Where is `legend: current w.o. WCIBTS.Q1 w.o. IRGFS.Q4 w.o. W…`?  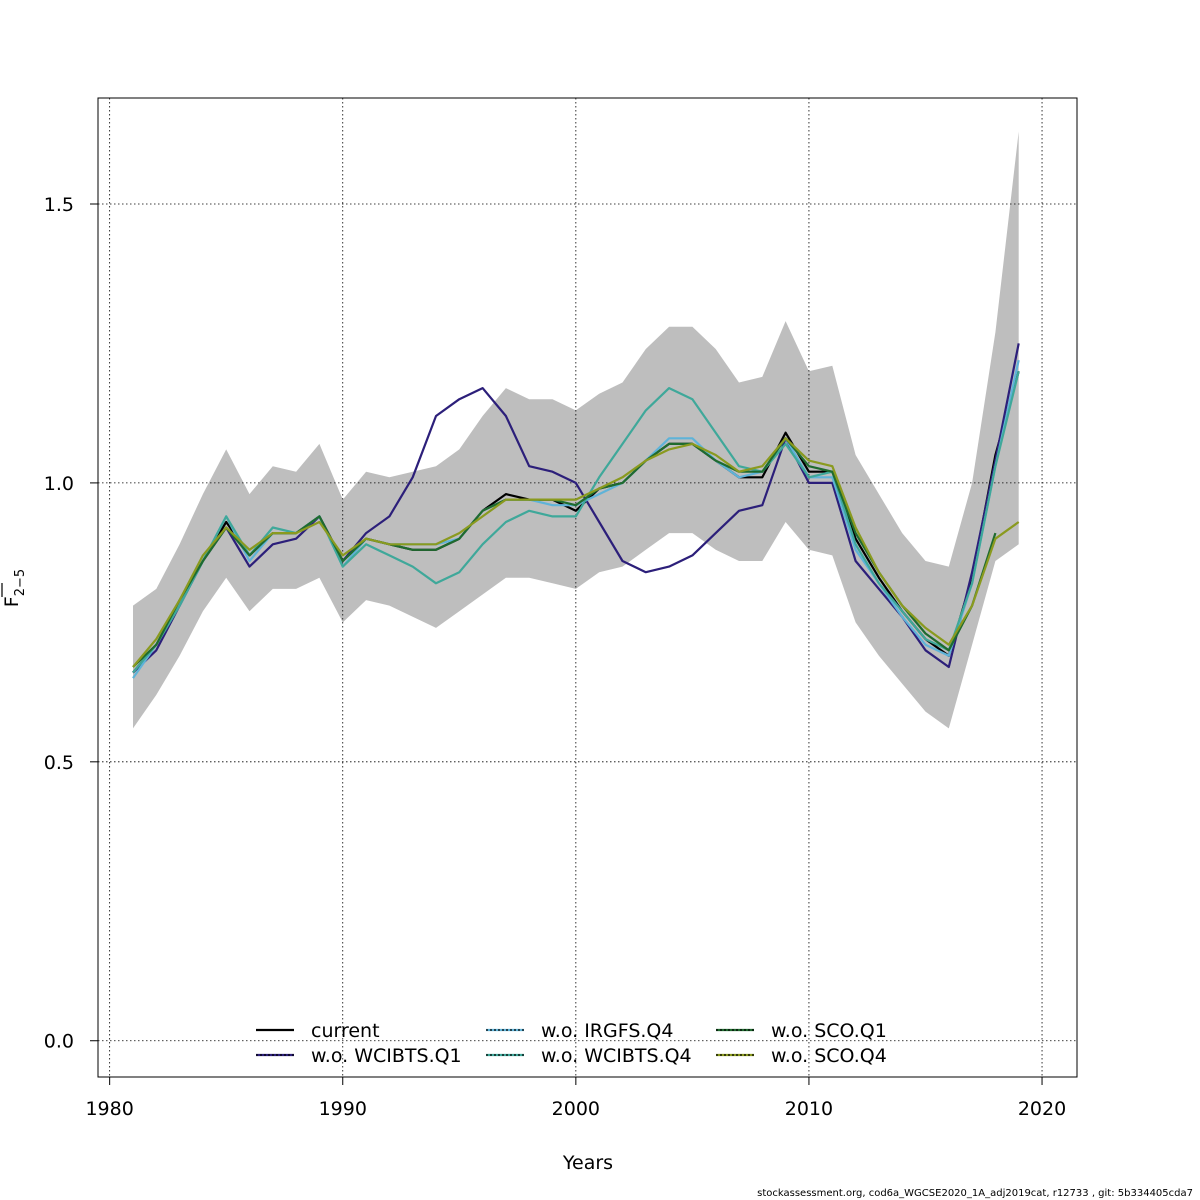
legend: current w.o. WCIBTS.Q1 w.o. IRGFS.Q4 w.o. W… is located at coordinates (571, 1043).